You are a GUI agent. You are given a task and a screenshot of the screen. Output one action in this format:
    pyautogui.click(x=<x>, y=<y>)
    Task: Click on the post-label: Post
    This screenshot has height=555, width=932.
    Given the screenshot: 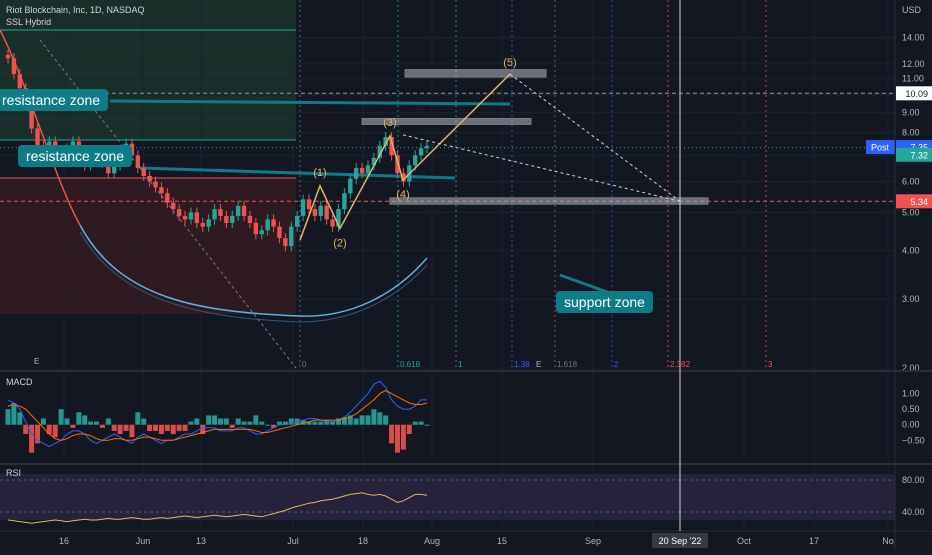 What is the action you would take?
    pyautogui.click(x=880, y=148)
    